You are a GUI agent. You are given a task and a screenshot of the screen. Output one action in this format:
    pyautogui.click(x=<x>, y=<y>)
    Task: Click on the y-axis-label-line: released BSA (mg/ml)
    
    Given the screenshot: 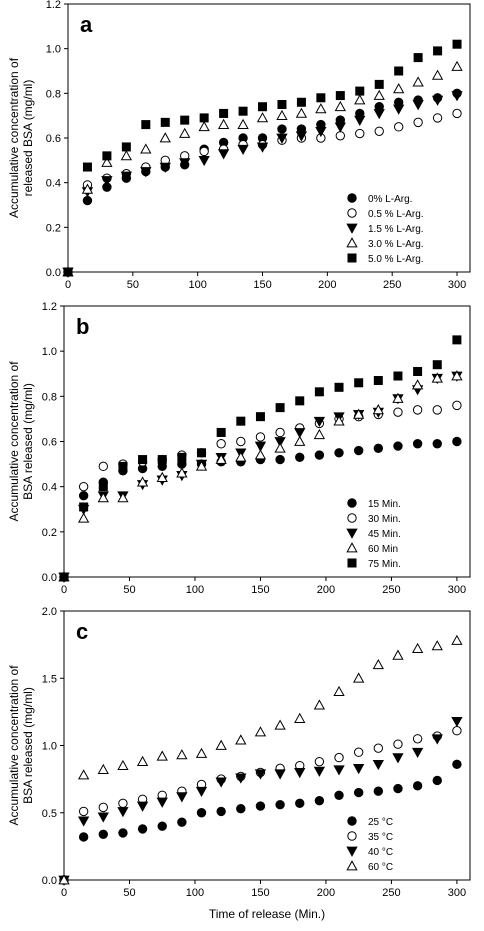 What is the action you would take?
    pyautogui.click(x=28, y=138)
    